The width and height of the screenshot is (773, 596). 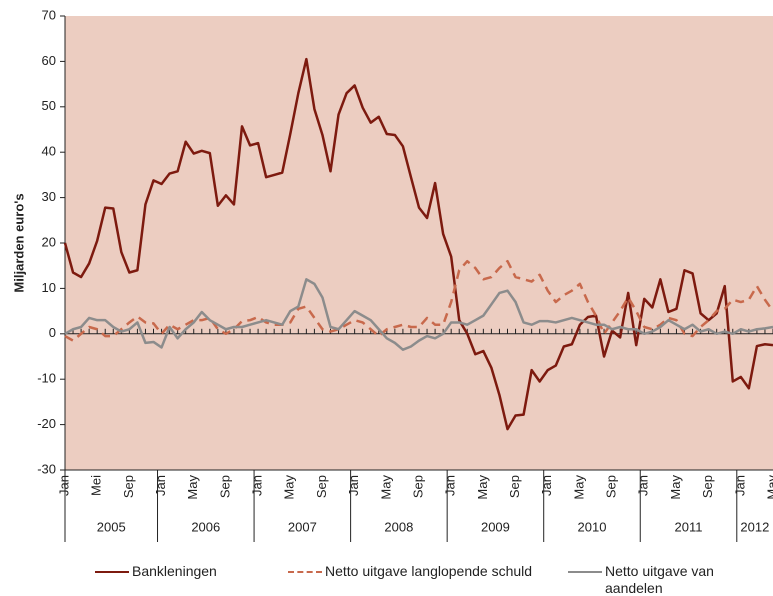 What do you see at coordinates (495, 526) in the screenshot?
I see `year-label: 2009` at bounding box center [495, 526].